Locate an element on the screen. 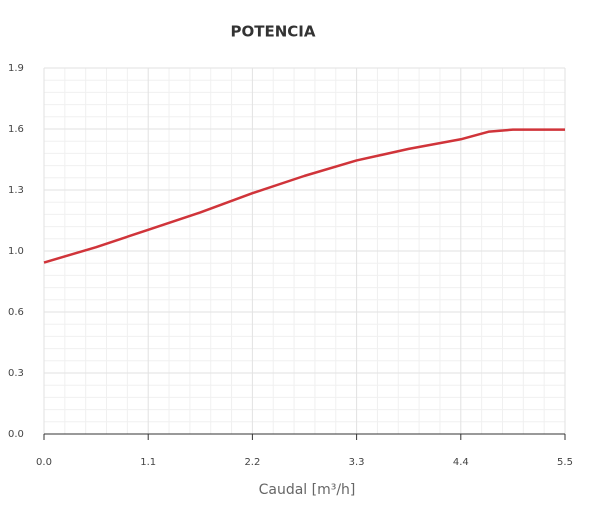 Image resolution: width=600 pixels, height=511 pixels. y-tick-label: 1.9 is located at coordinates (16, 68).